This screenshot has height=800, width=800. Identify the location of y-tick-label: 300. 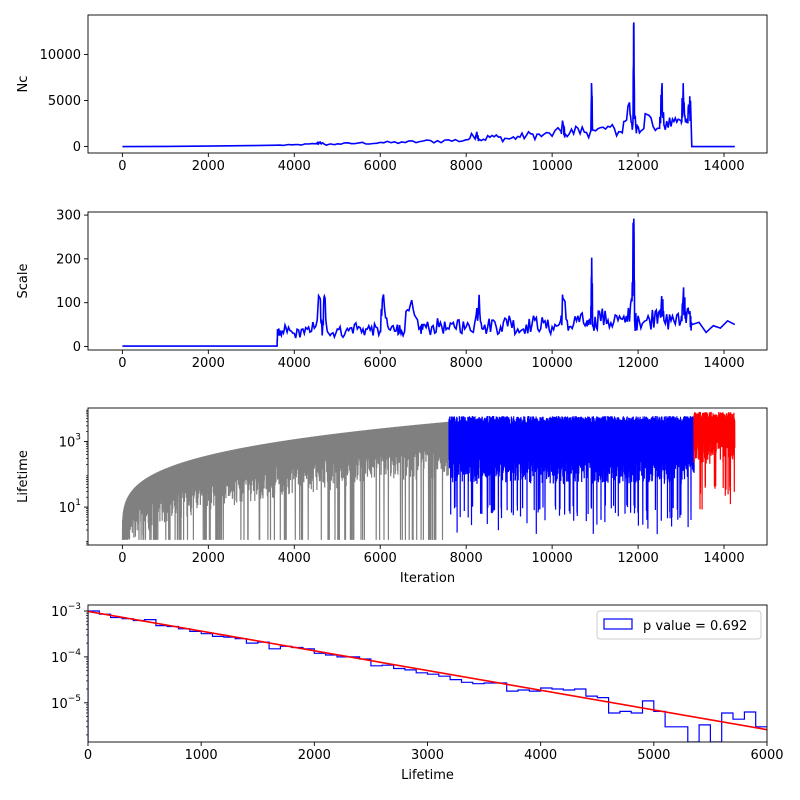
(68, 216).